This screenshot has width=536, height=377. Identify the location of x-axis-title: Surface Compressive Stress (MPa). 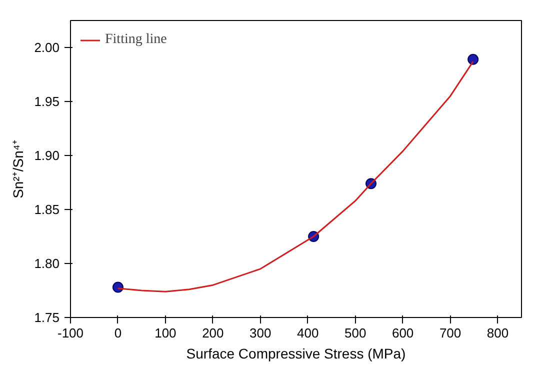
(296, 354).